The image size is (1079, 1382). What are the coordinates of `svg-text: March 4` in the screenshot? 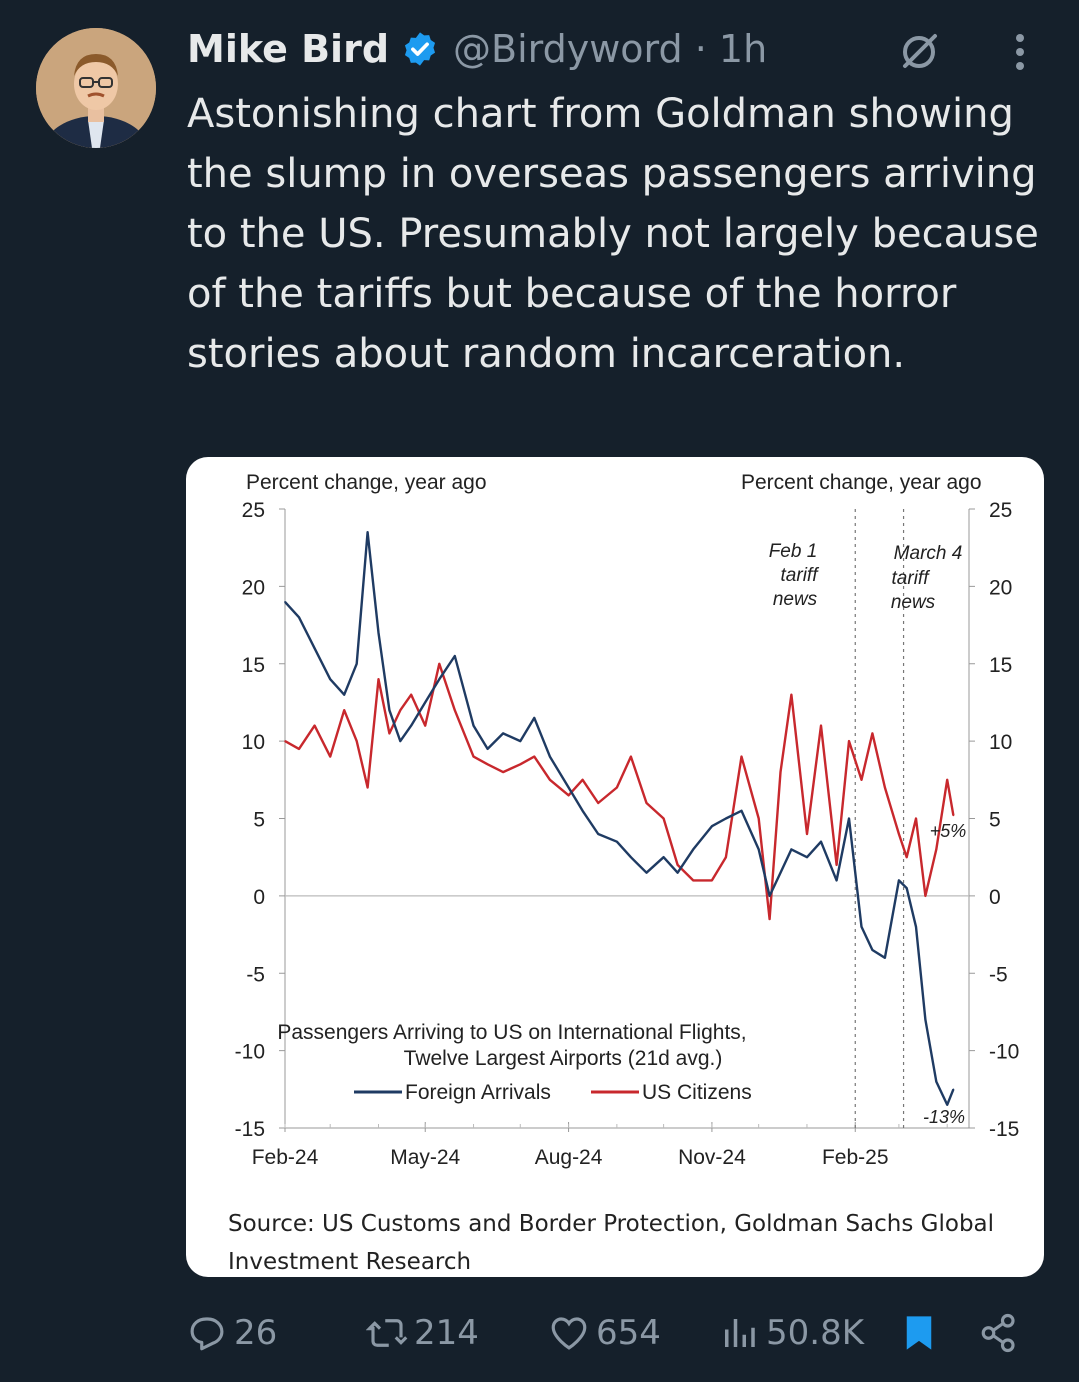 It's located at (928, 553).